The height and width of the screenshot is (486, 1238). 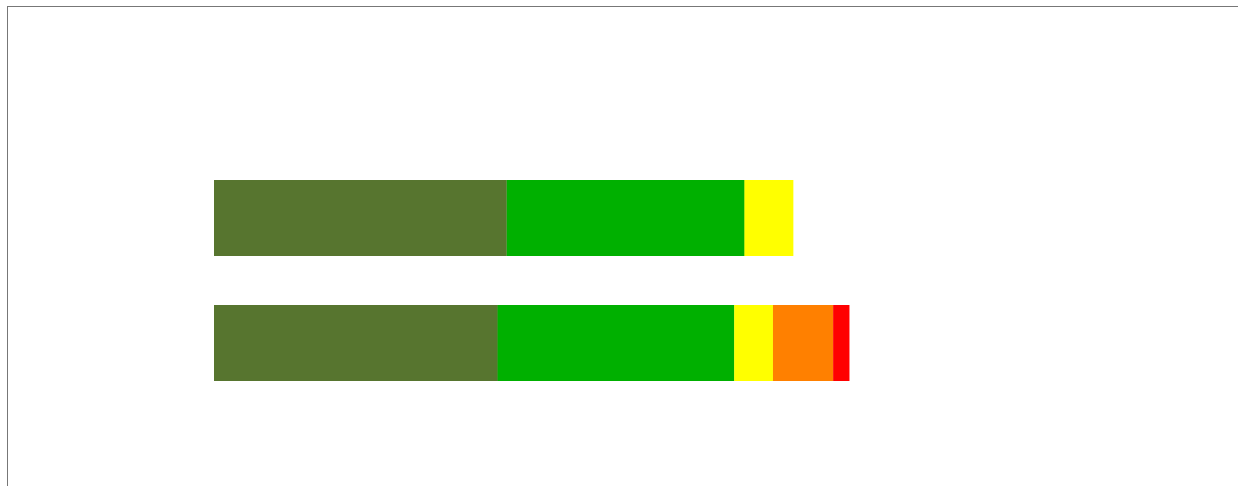 I want to click on bar-segment-row1-series2, so click(x=625, y=218).